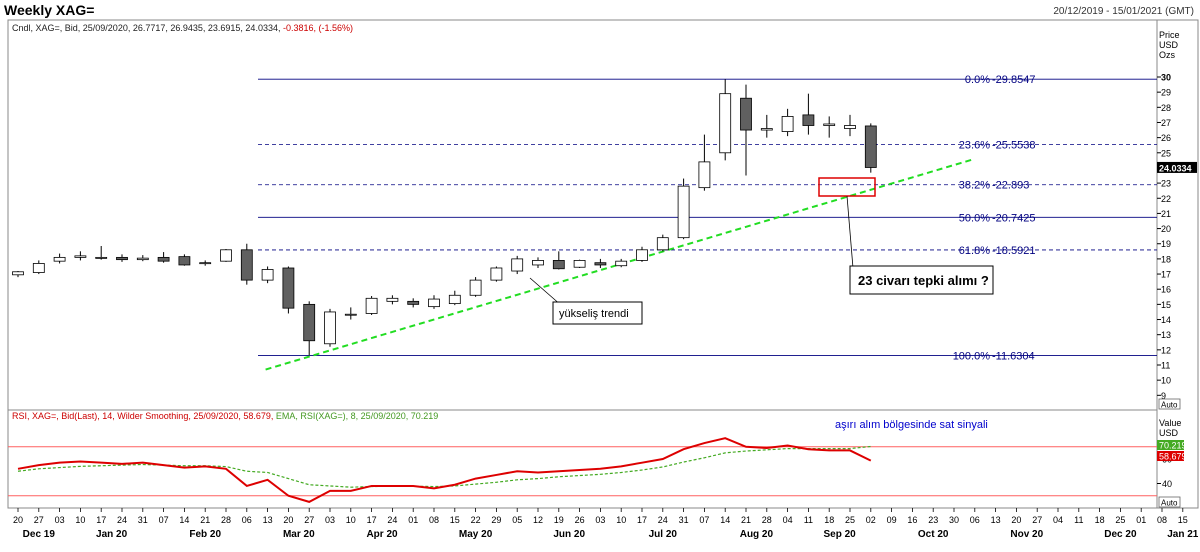 This screenshot has height=552, width=1200. Describe the element at coordinates (594, 314) in the screenshot. I see `trend-callout-label: yükseliş trendi` at that location.